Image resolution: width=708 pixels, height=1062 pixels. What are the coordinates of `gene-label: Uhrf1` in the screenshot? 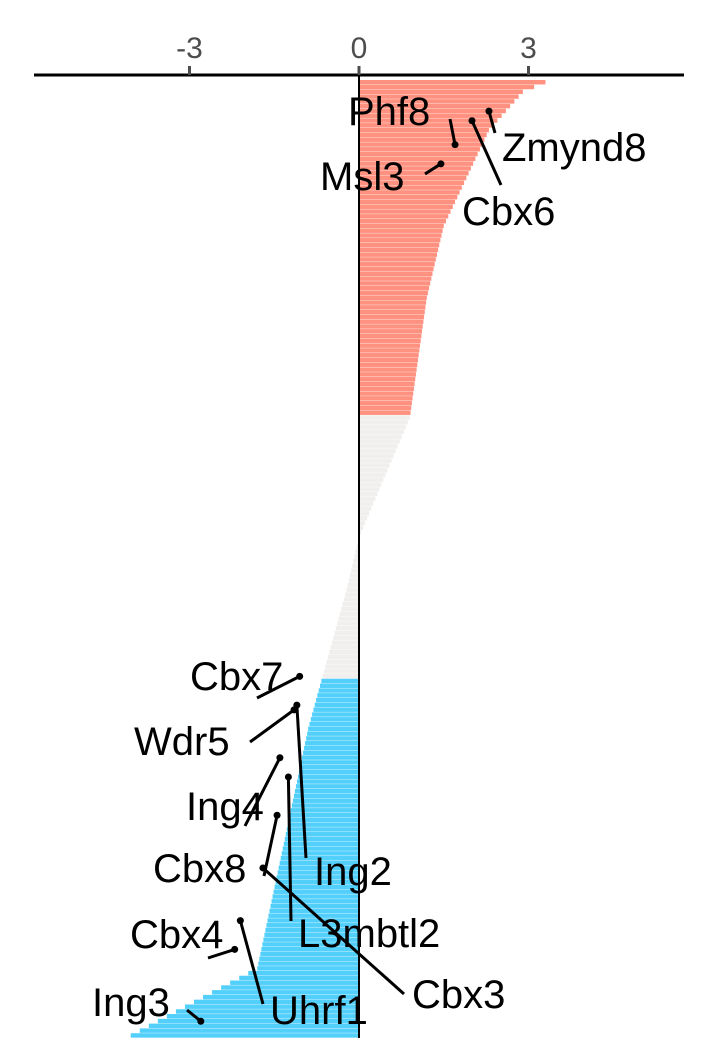 It's located at (319, 1011).